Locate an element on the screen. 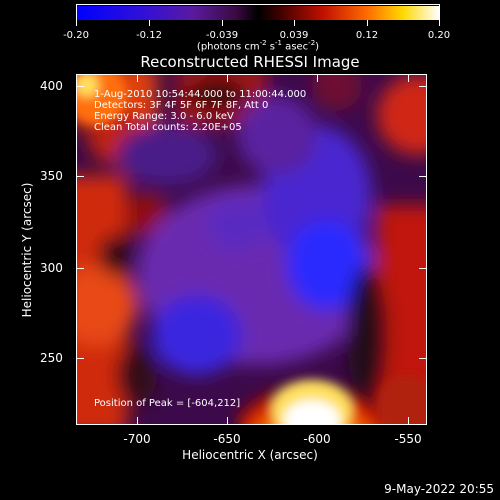 The image size is (500, 500). detectors-text: Detectors: 3F 4F 5F 6F 7F 8F, Att 0 is located at coordinates (181, 105).